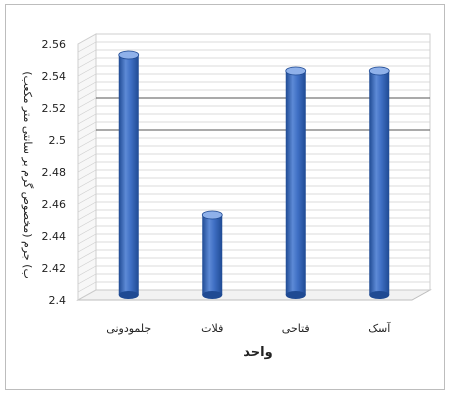 The height and width of the screenshot is (396, 452). Describe the element at coordinates (58, 140) in the screenshot. I see `y-tick-label: 2.5` at that location.